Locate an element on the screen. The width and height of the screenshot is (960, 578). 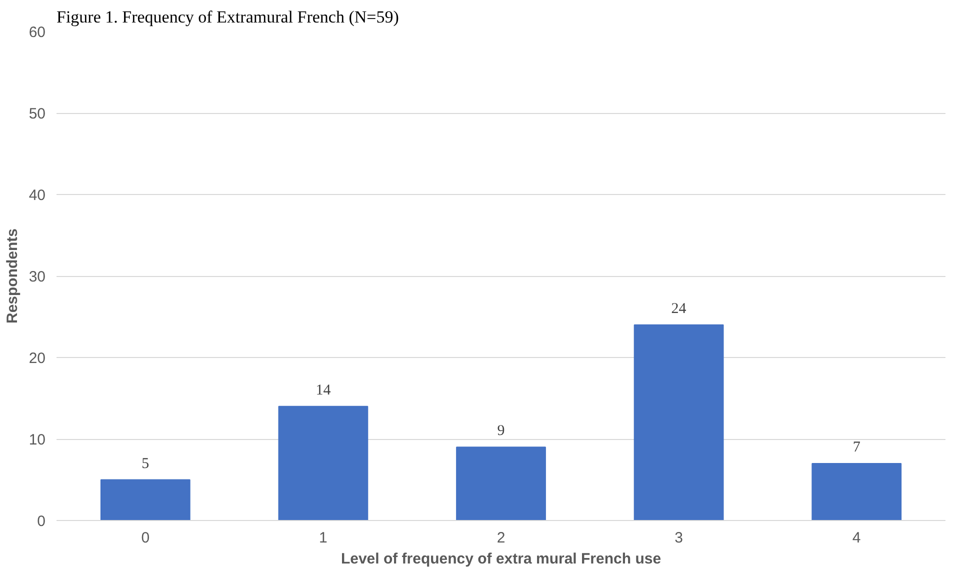
x-axis-title: Level of frequency of extra mural French use is located at coordinates (501, 559).